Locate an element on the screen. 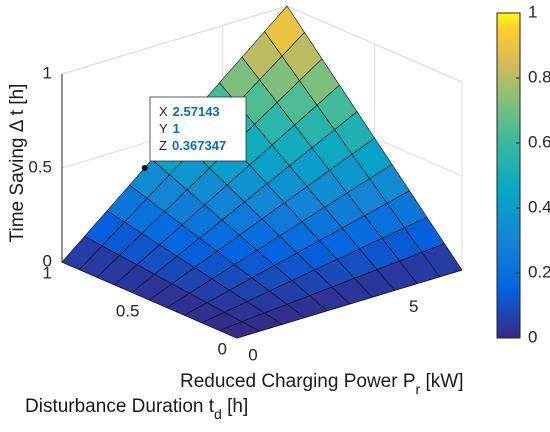  y-axis-label: Disturbance Duration td [h] is located at coordinates (136, 409).